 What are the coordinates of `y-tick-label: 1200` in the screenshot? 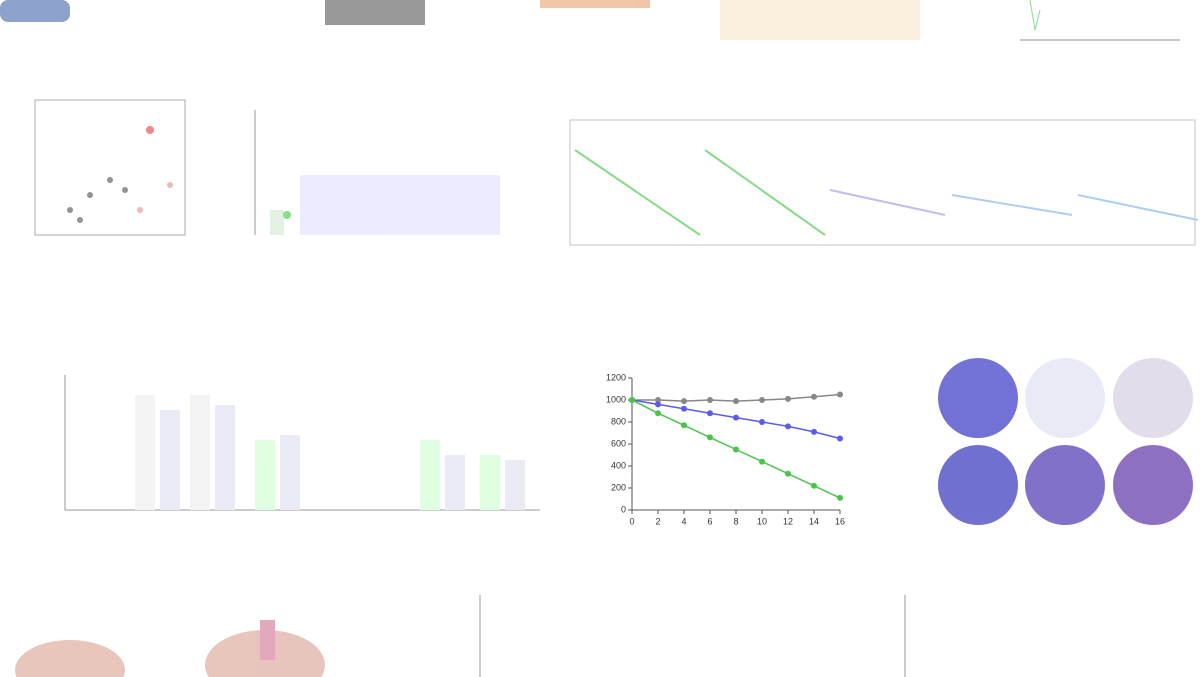 It's located at (616, 377).